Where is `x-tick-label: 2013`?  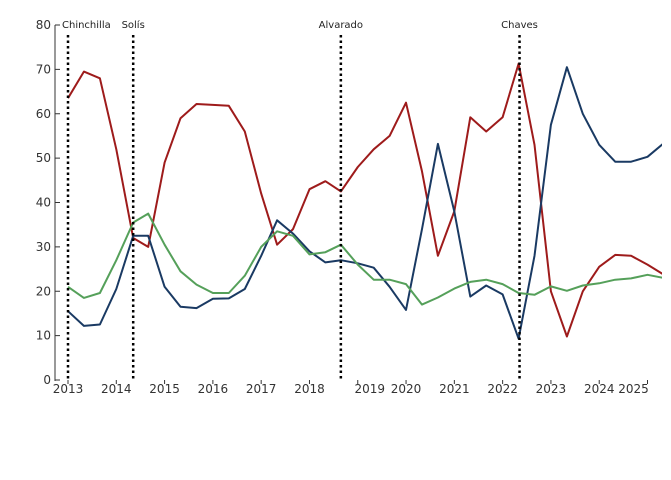 x-tick-label: 2013 is located at coordinates (68, 389).